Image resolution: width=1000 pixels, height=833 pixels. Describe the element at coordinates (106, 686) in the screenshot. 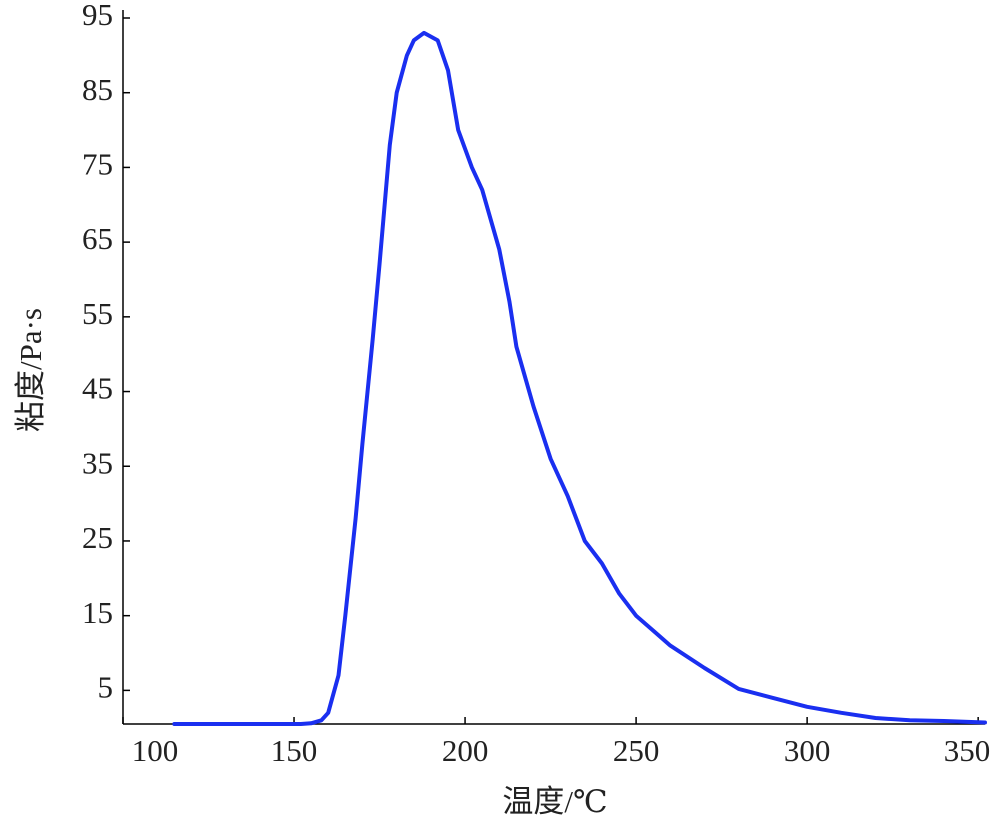

I see `y-tick-label: 5` at that location.